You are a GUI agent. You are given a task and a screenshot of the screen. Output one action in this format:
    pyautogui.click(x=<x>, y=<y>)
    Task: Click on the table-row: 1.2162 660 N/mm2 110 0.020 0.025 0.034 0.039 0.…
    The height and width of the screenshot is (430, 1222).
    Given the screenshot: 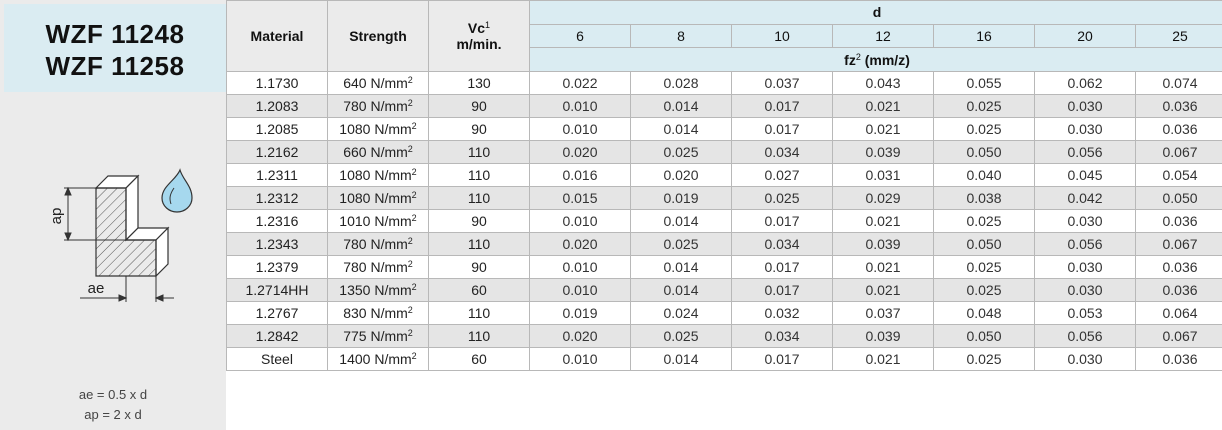 What is the action you would take?
    pyautogui.click(x=724, y=152)
    